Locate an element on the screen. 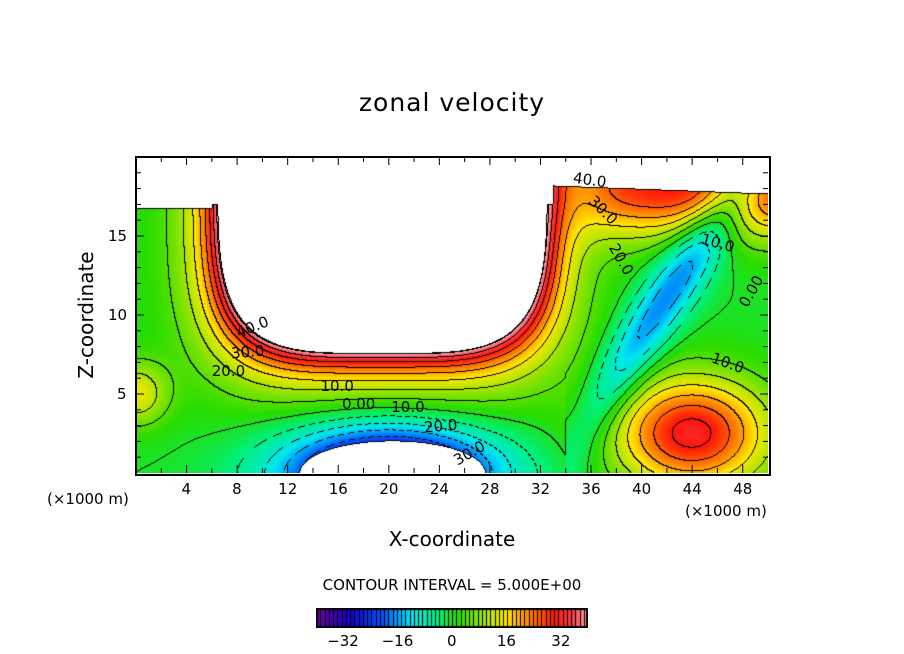 The height and width of the screenshot is (654, 904). y-axis-label: Z-coordinate is located at coordinates (86, 315).